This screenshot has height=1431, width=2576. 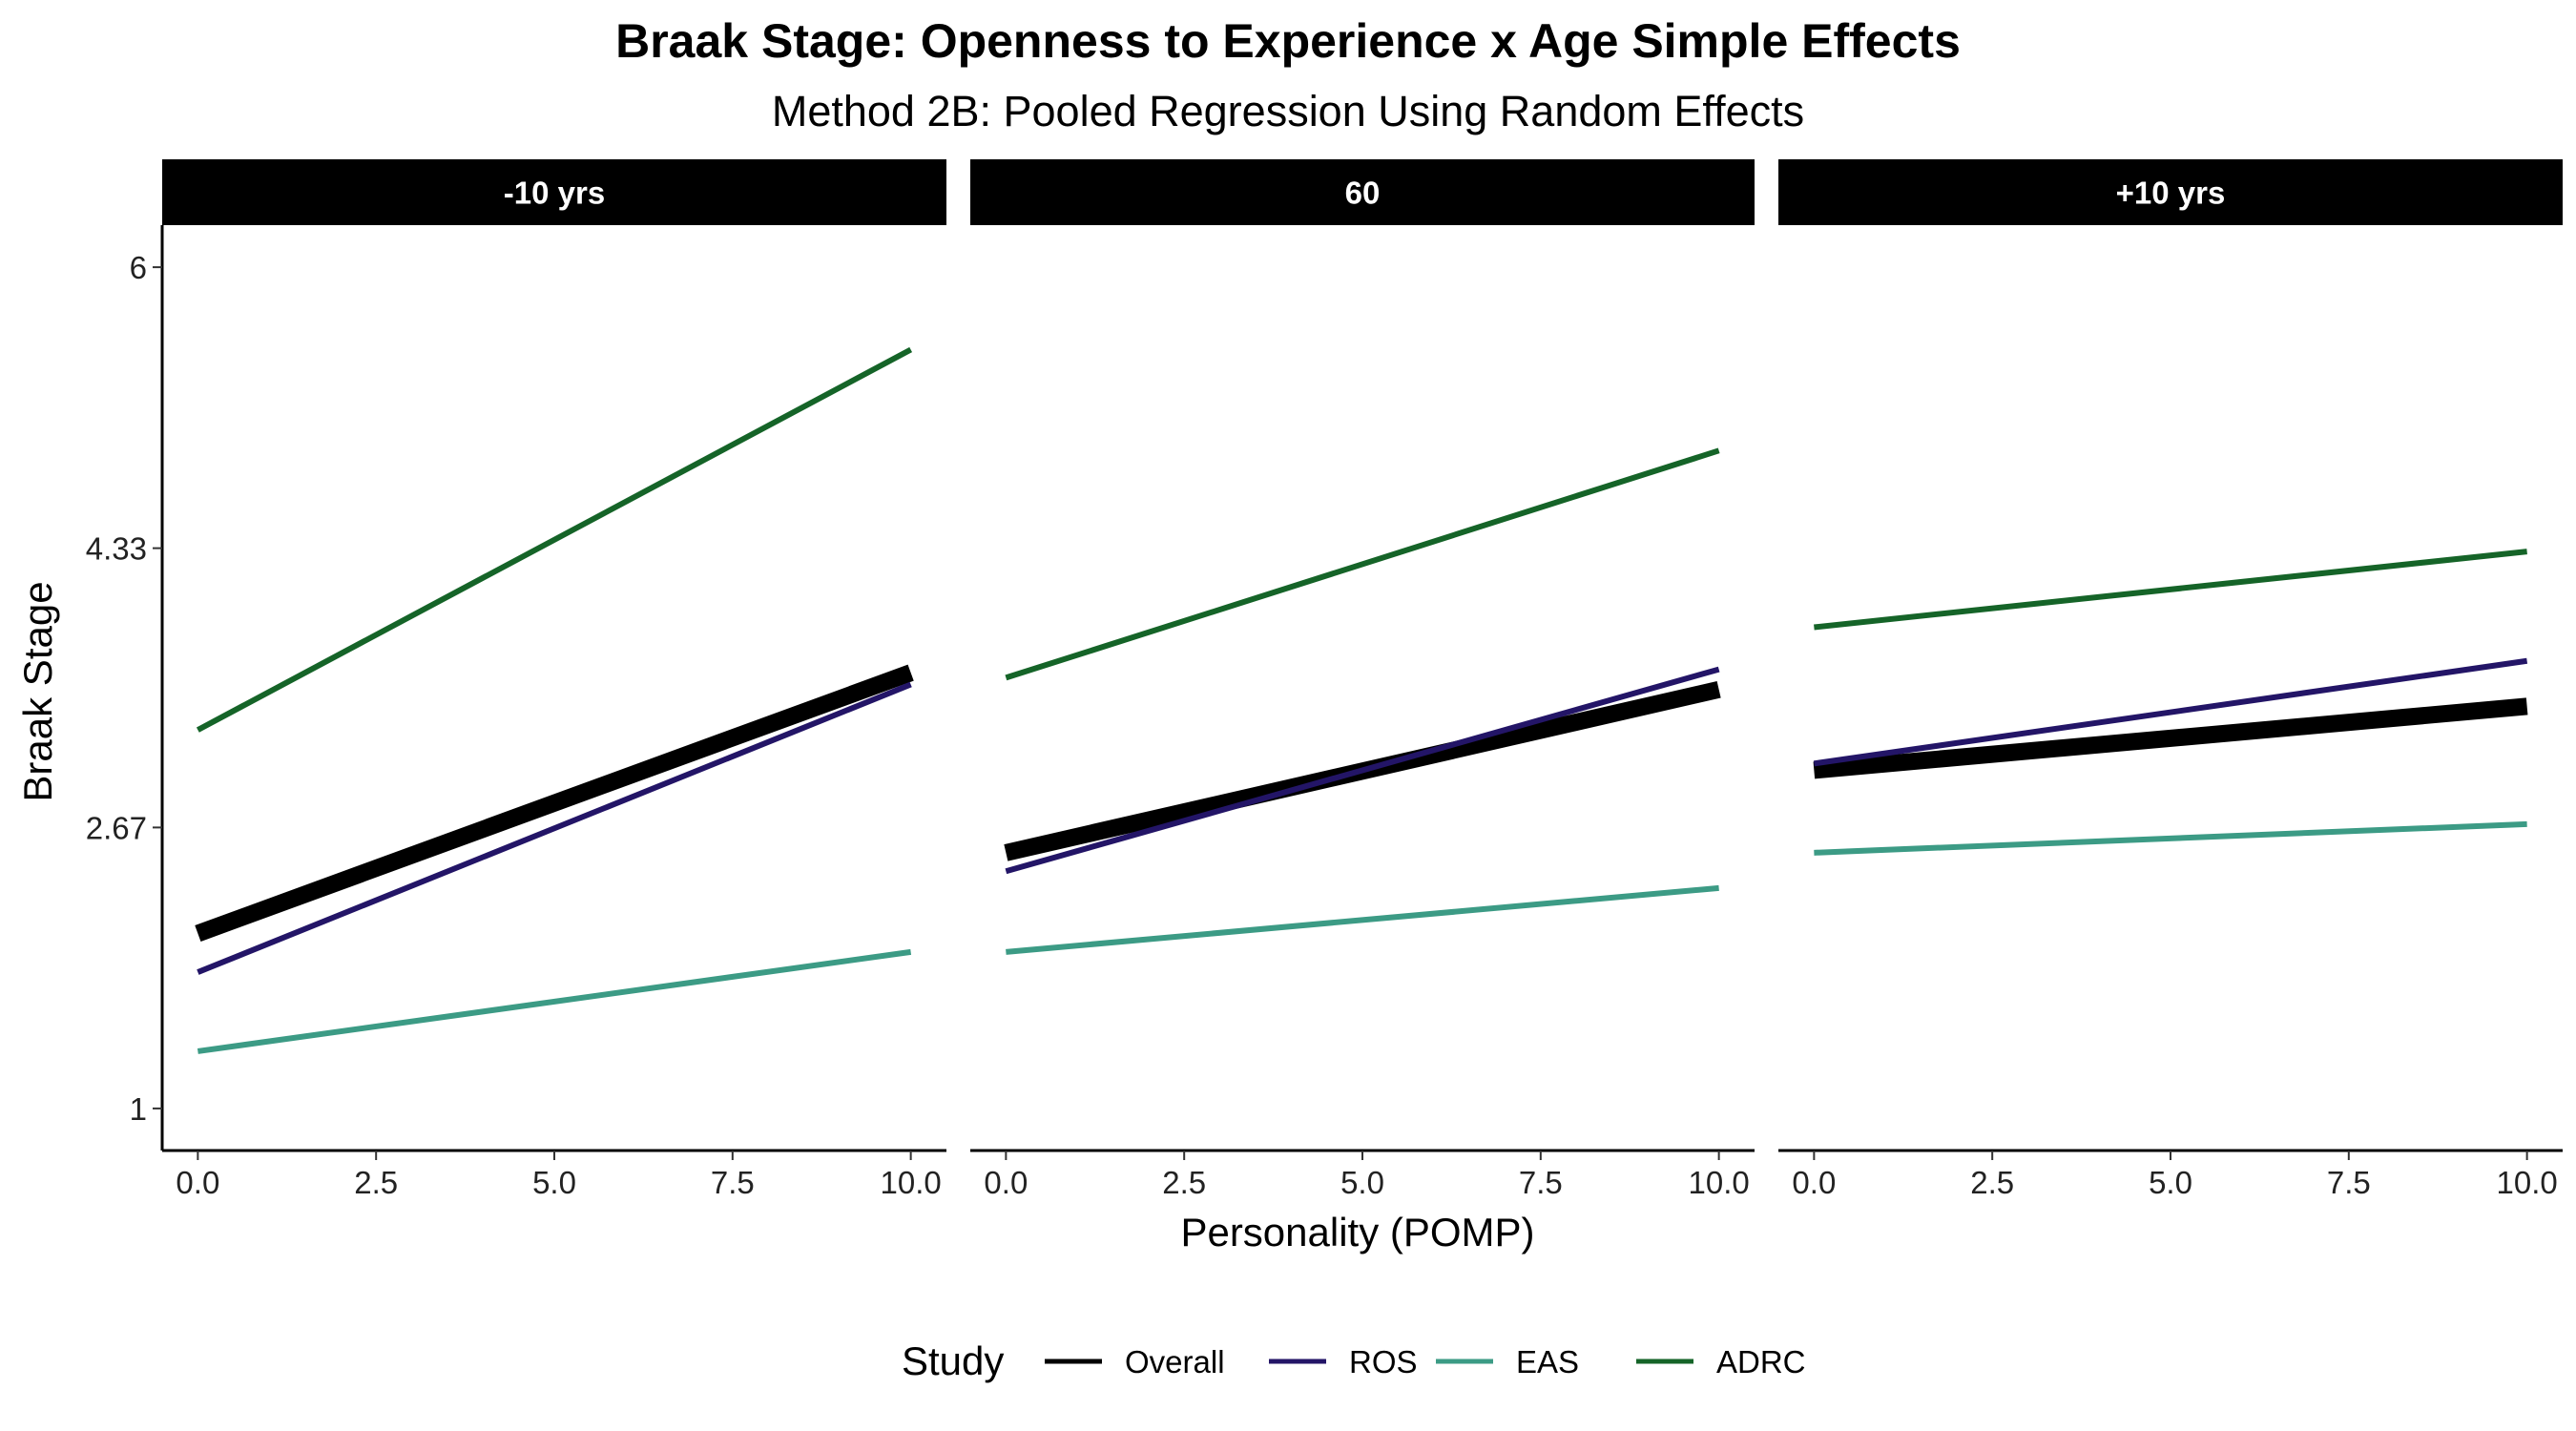 I want to click on y-axis-title: Braak Stage, so click(x=37, y=691).